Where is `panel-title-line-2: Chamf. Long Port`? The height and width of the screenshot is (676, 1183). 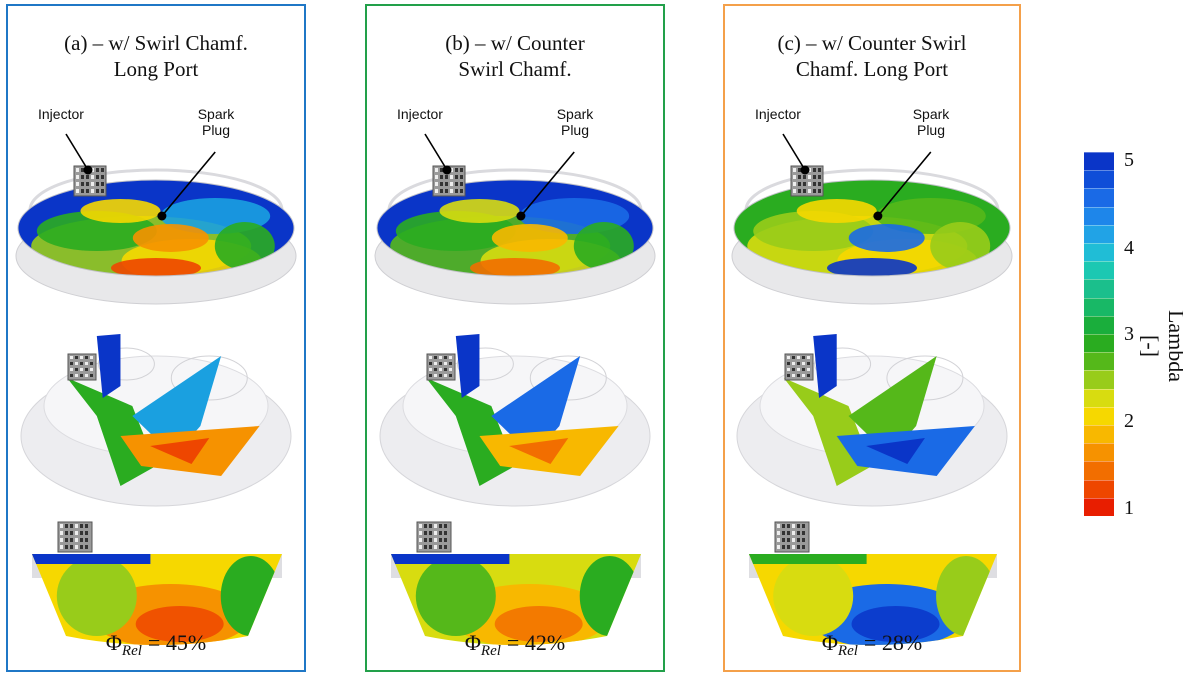 panel-title-line-2: Chamf. Long Port is located at coordinates (872, 69).